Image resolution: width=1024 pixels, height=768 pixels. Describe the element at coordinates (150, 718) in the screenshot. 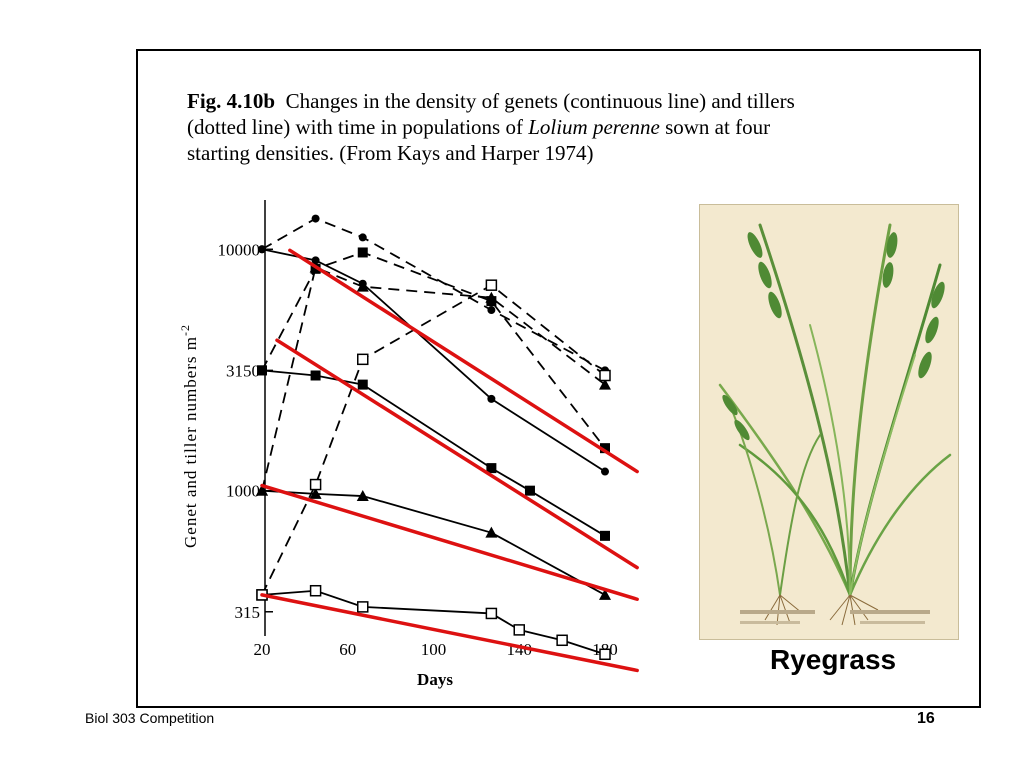

I see `course-footer: Biol 303 Competition` at that location.